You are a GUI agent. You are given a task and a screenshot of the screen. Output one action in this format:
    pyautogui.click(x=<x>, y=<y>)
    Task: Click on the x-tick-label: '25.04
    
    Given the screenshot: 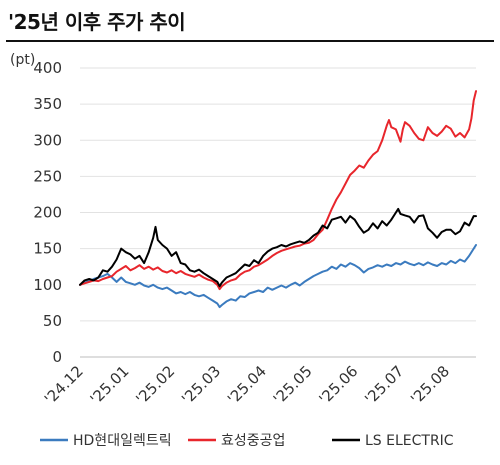 What is the action you would take?
    pyautogui.click(x=247, y=385)
    